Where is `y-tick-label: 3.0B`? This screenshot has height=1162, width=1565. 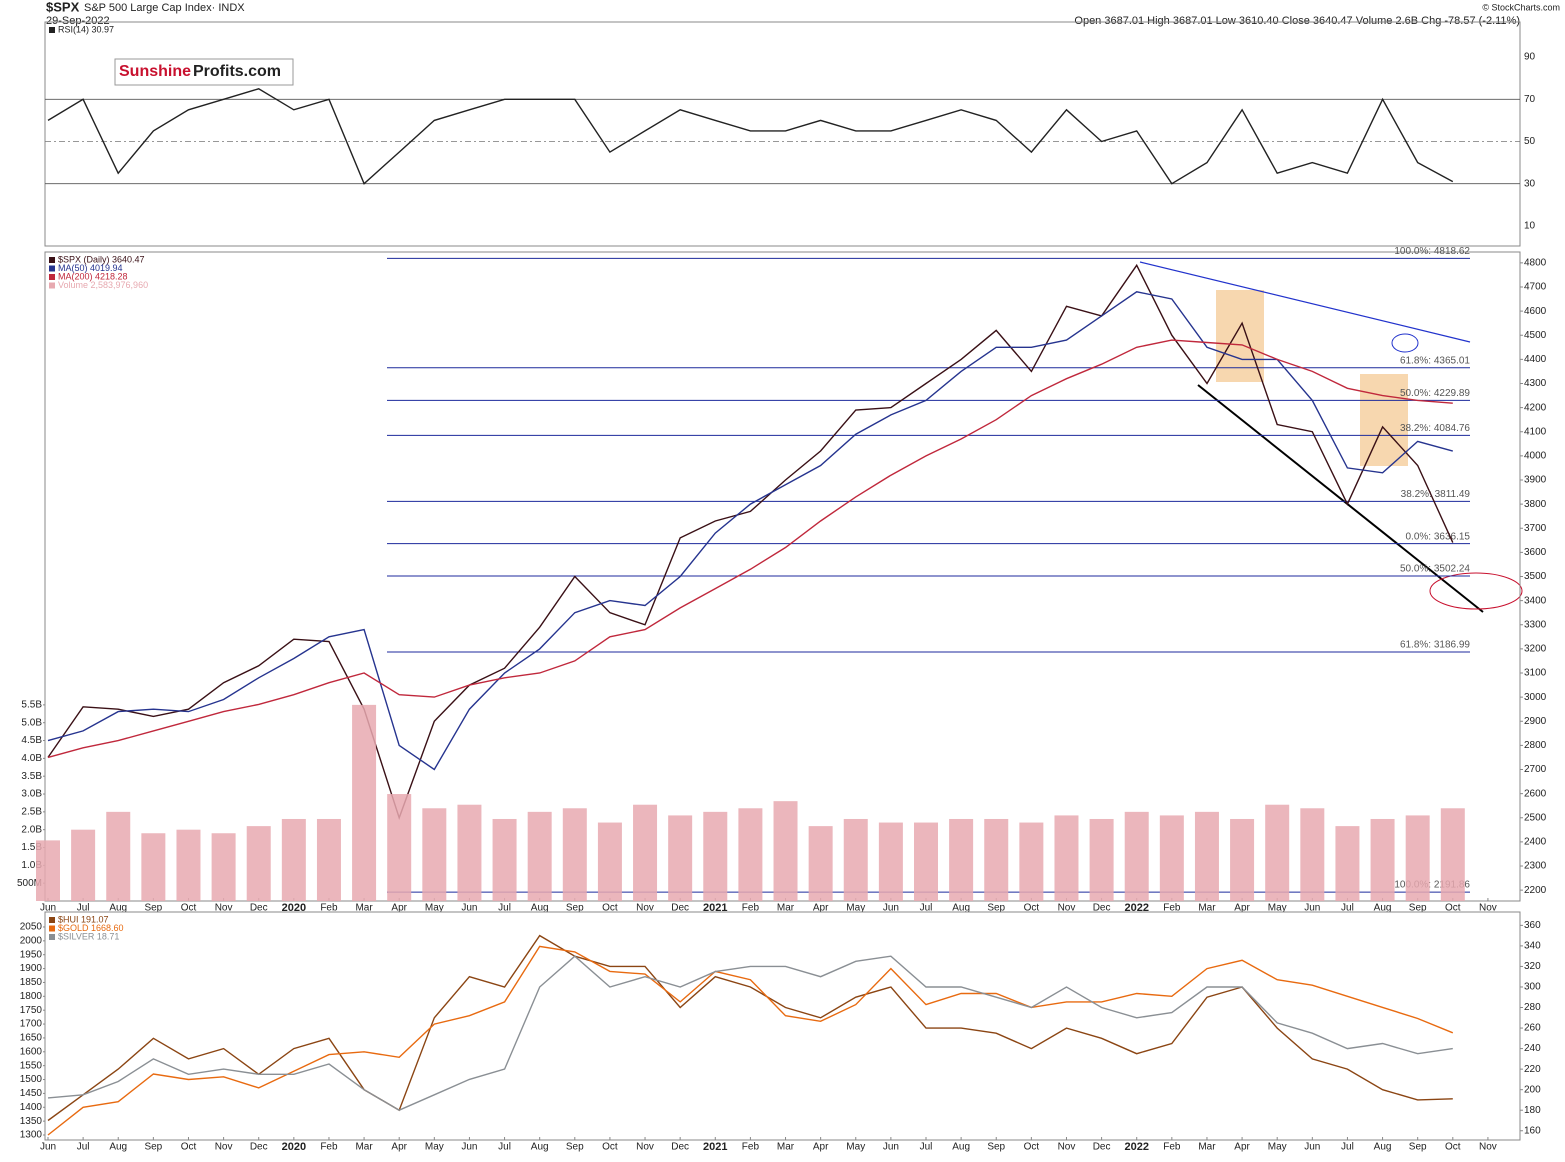 y-tick-label: 3.0B is located at coordinates (31, 794).